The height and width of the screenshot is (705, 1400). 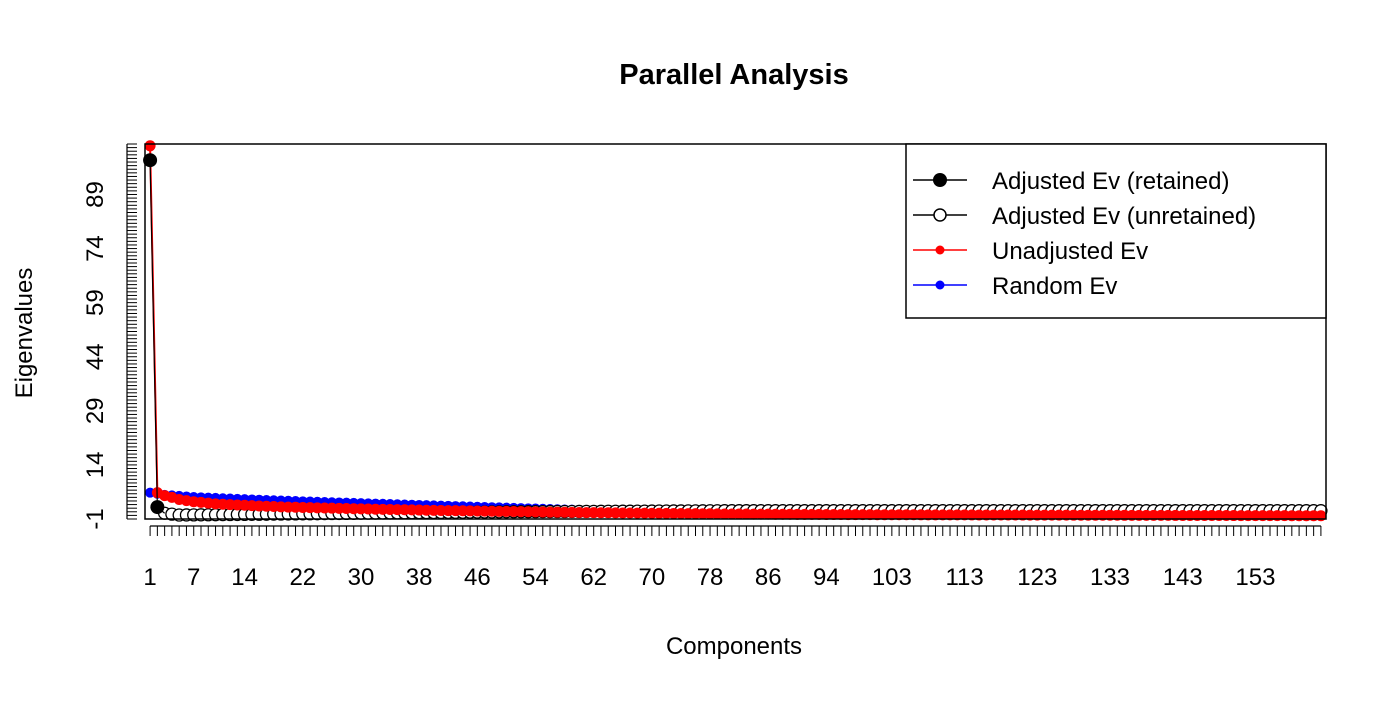 What do you see at coordinates (734, 646) in the screenshot?
I see `x-axis-label: Components` at bounding box center [734, 646].